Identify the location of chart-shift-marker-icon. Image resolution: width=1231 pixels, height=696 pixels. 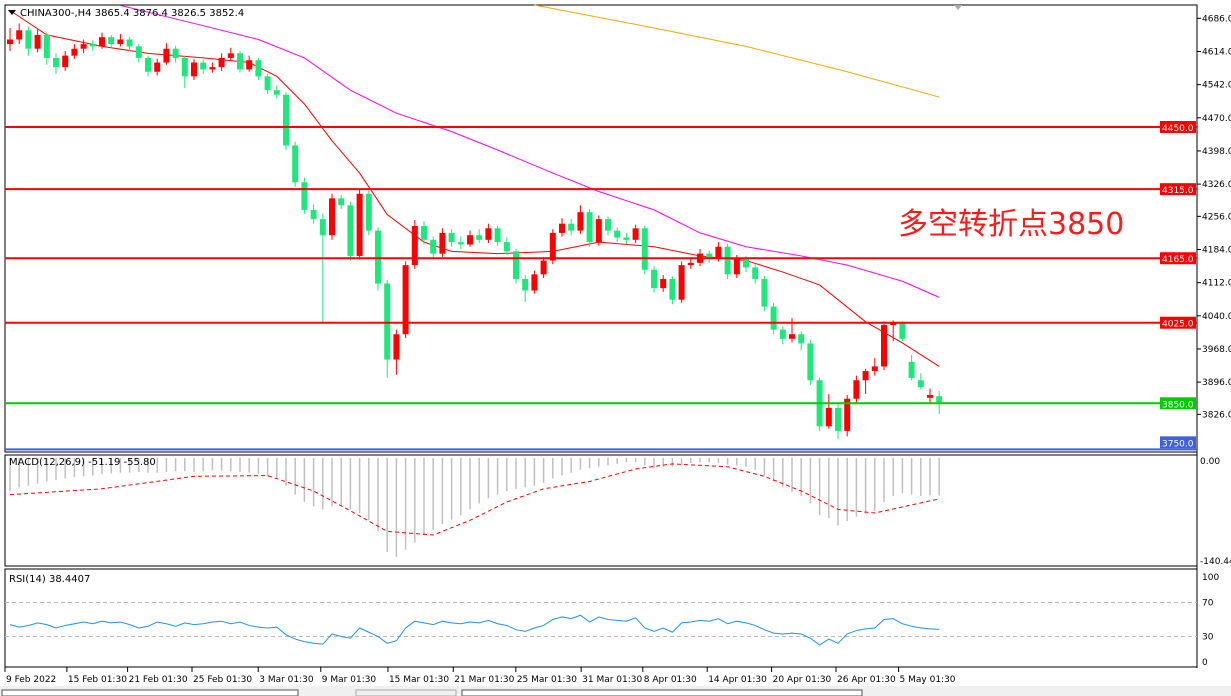
(958, 7).